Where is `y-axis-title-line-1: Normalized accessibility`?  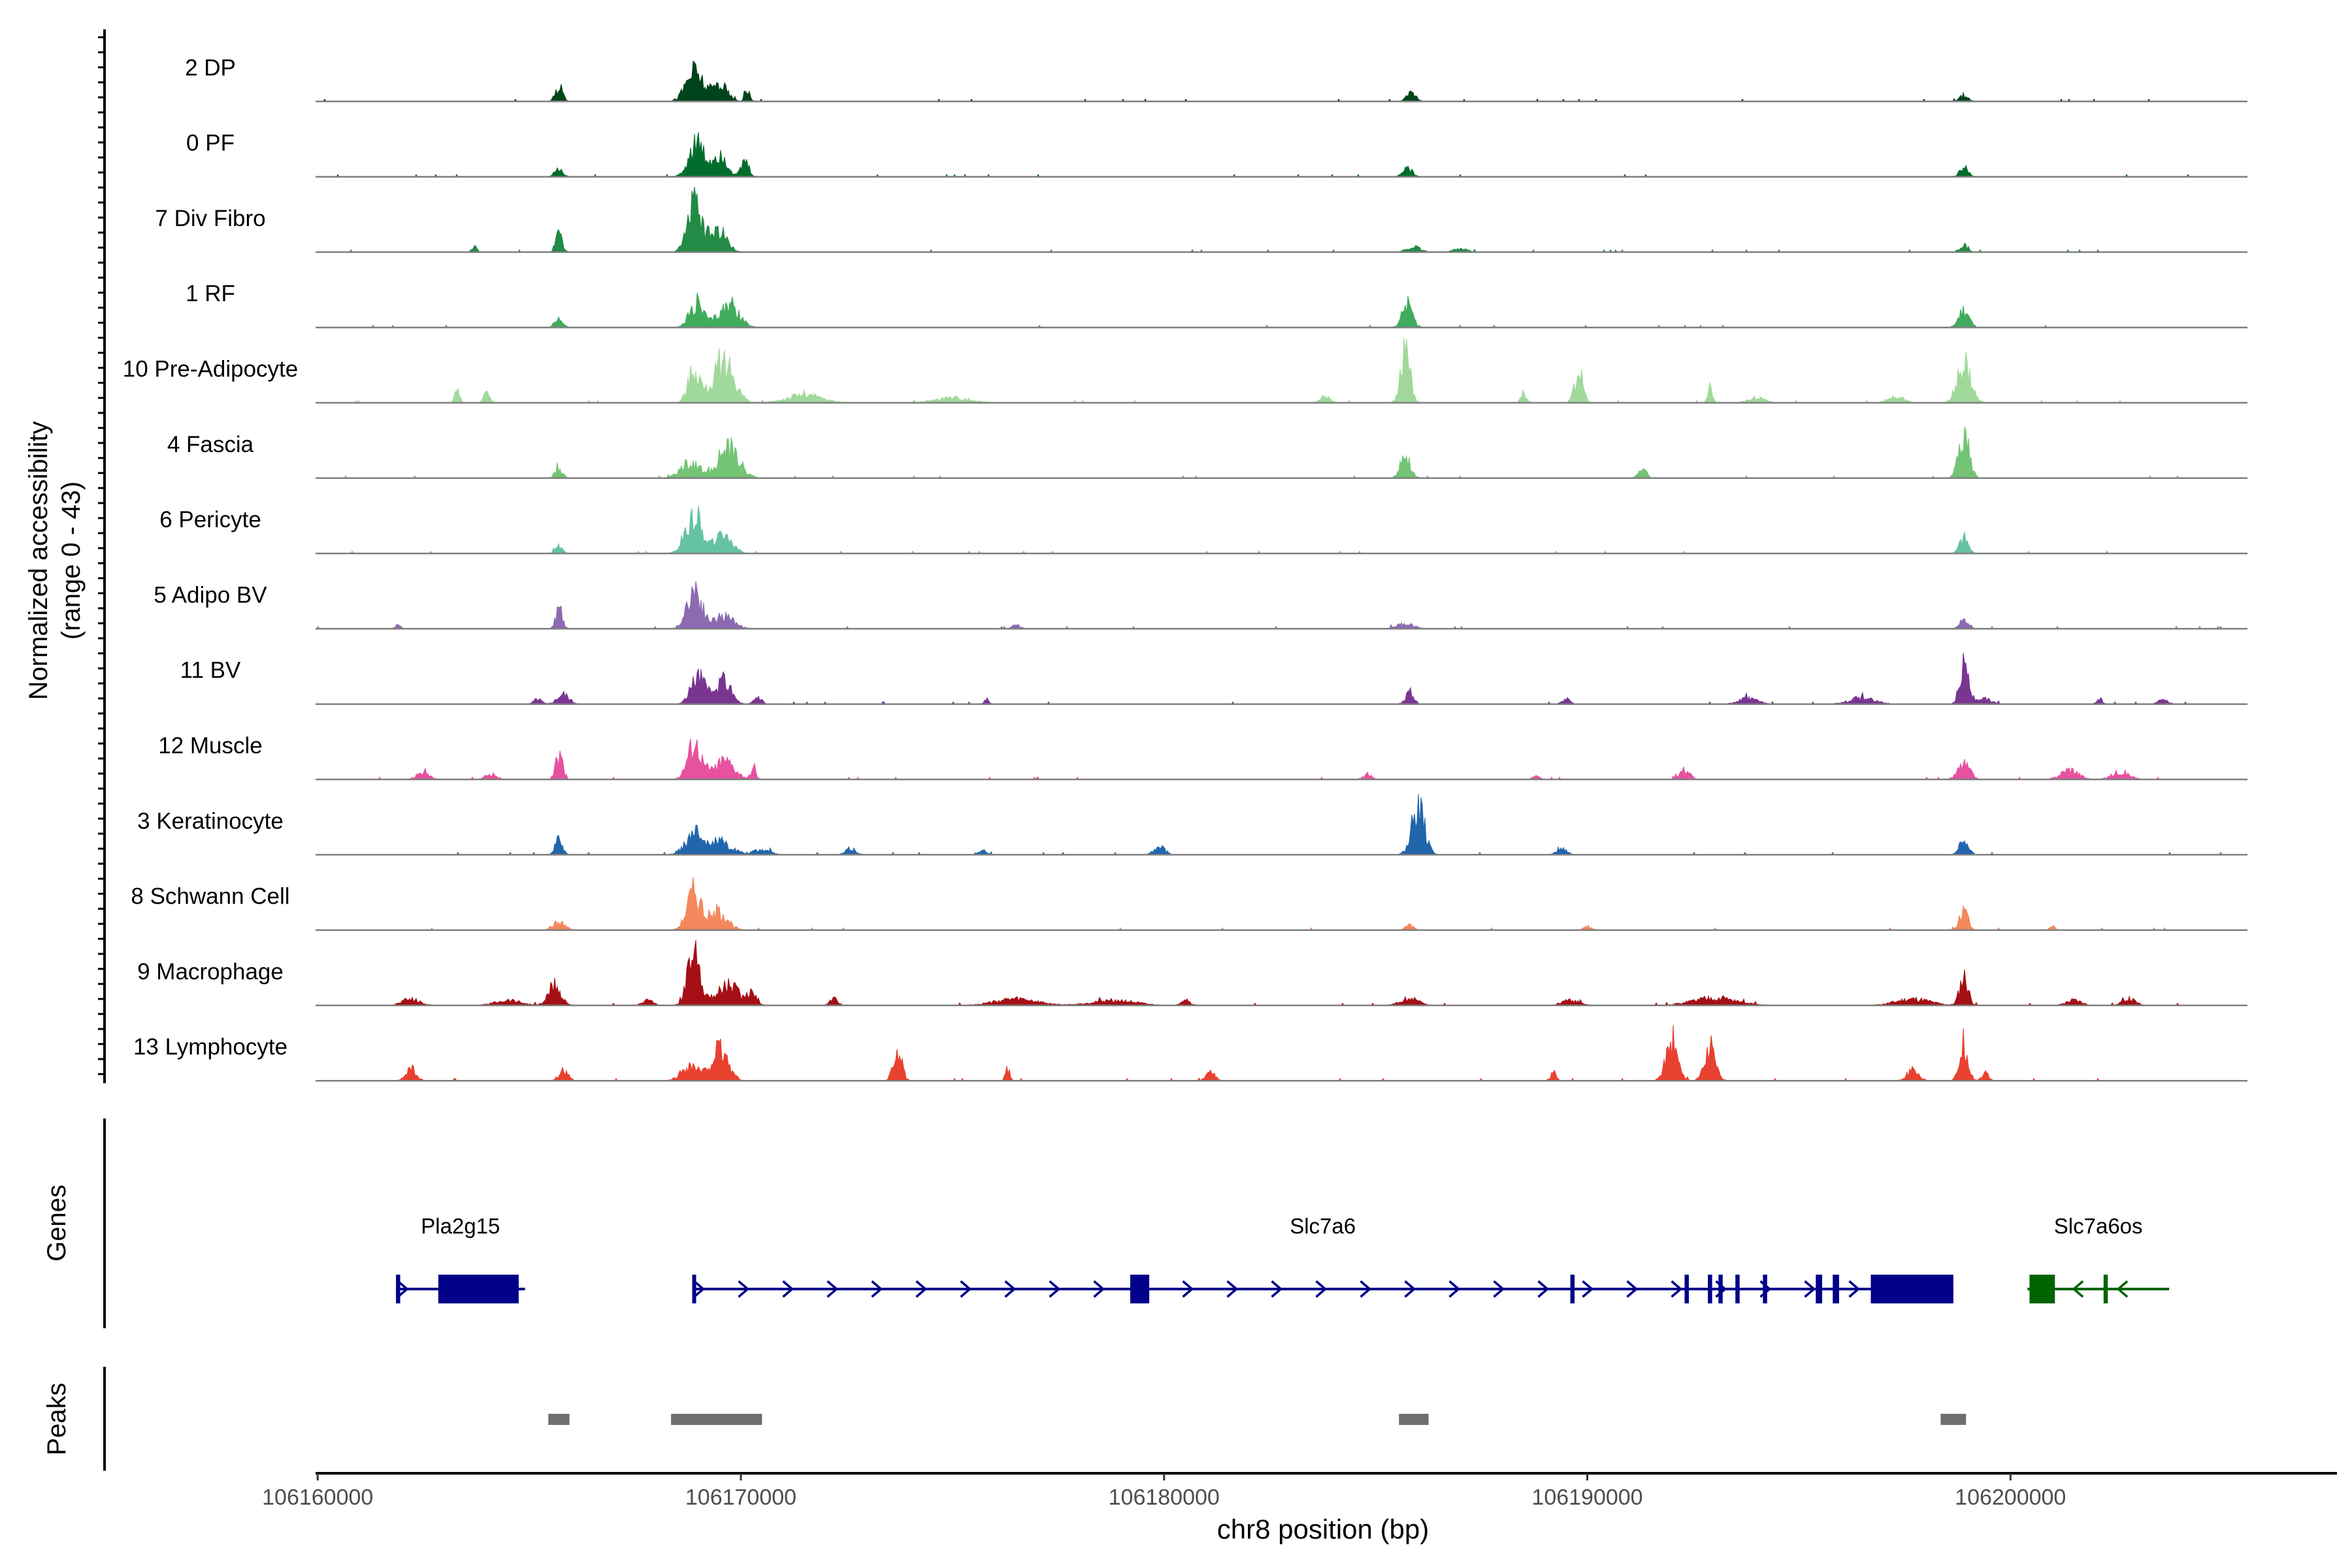 y-axis-title-line-1: Normalized accessibility is located at coordinates (38, 560).